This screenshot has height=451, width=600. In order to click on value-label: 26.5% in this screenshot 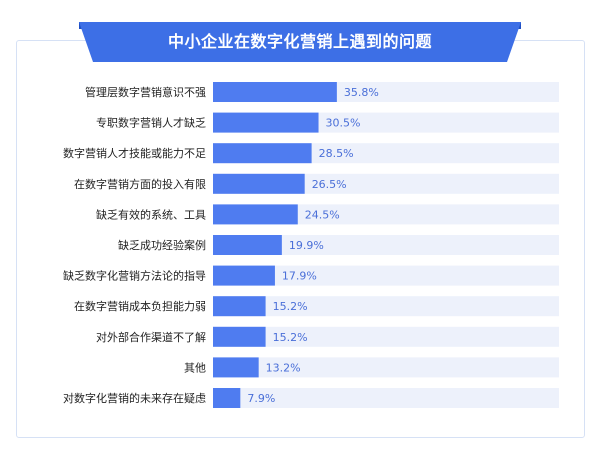, I will do `click(329, 184)`.